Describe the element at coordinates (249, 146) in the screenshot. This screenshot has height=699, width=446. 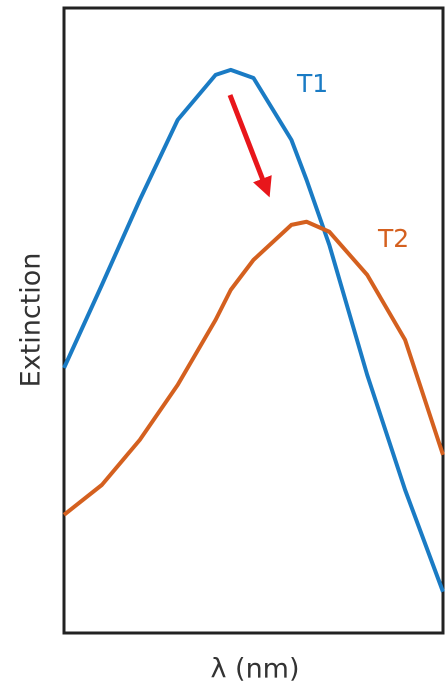
I see `shift-arrow` at that location.